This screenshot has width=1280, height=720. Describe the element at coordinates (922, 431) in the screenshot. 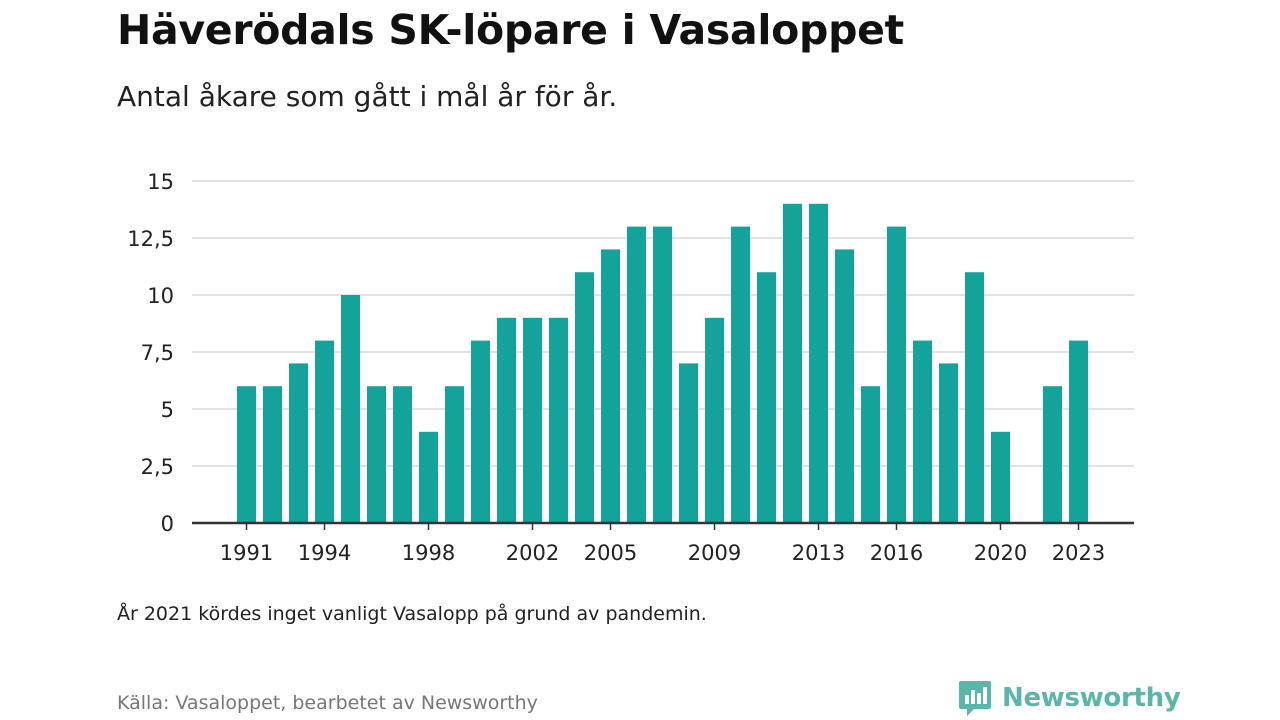

I see `bar-2017` at that location.